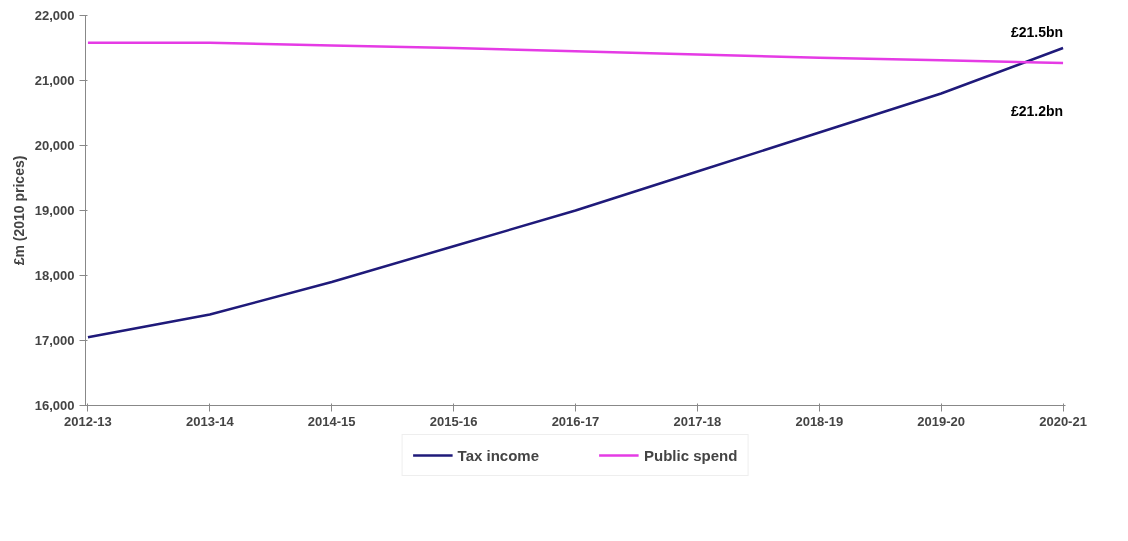 This screenshot has width=1128, height=541. Describe the element at coordinates (54, 80) in the screenshot. I see `y-tick-label: 21,000` at that location.